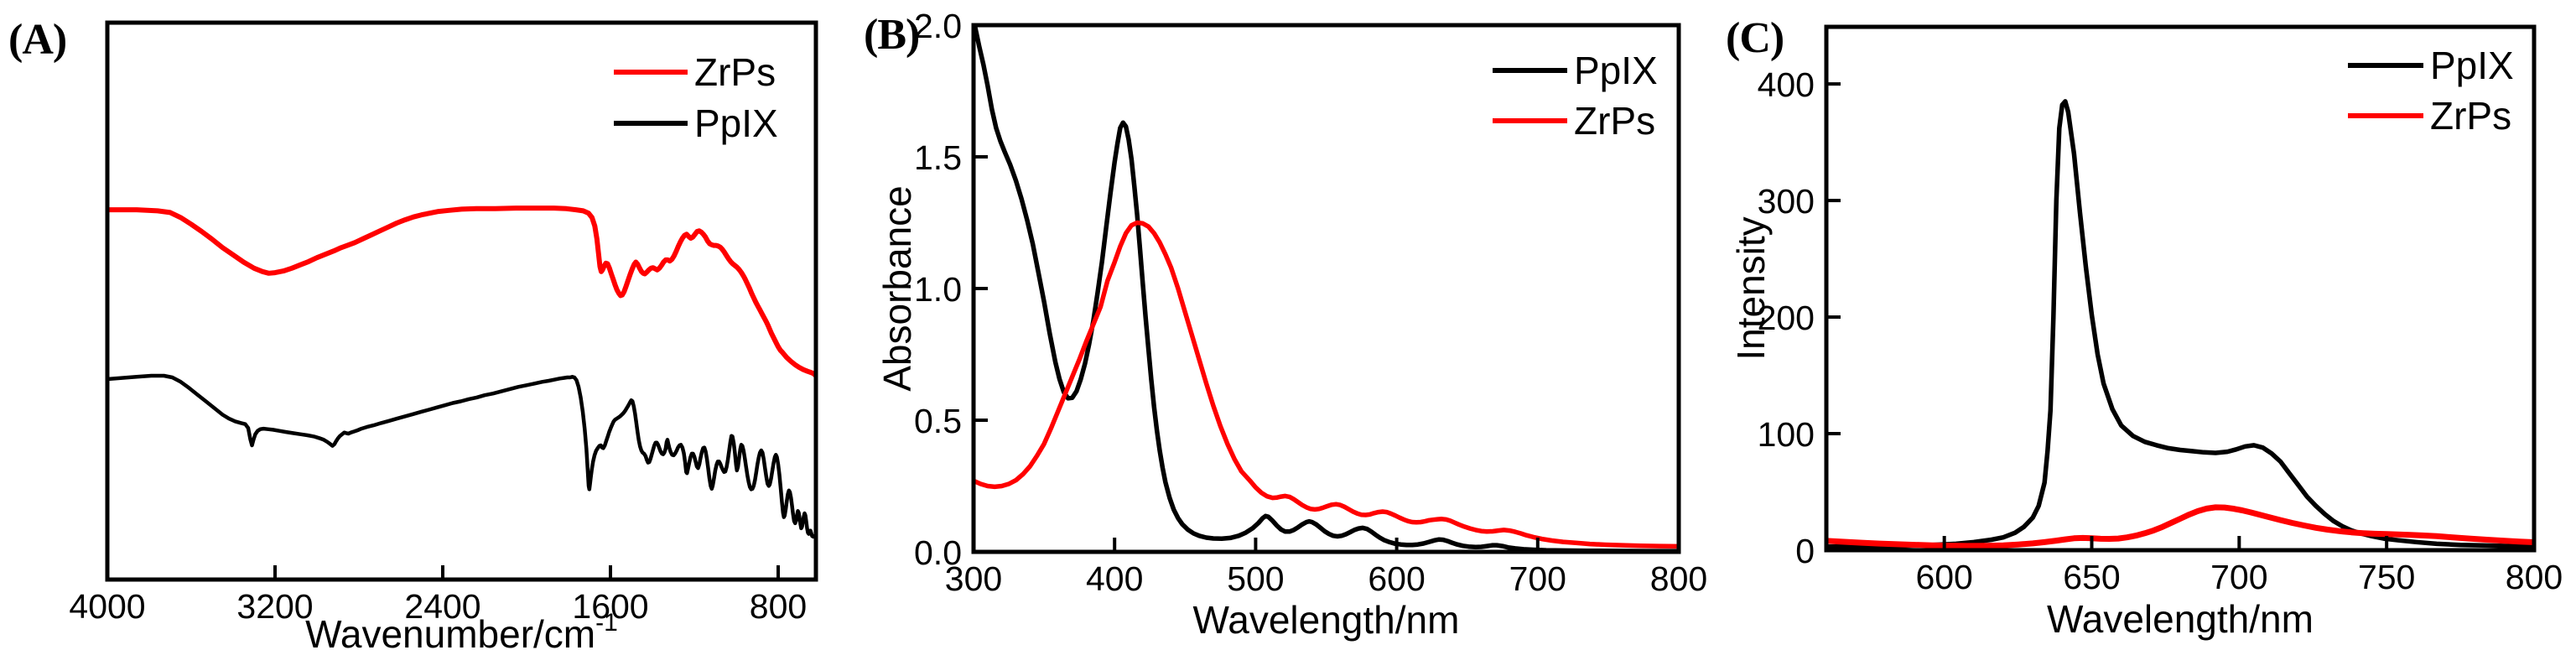 This screenshot has height=650, width=2576. Describe the element at coordinates (461, 456) in the screenshot. I see `curve-ppix` at that location.